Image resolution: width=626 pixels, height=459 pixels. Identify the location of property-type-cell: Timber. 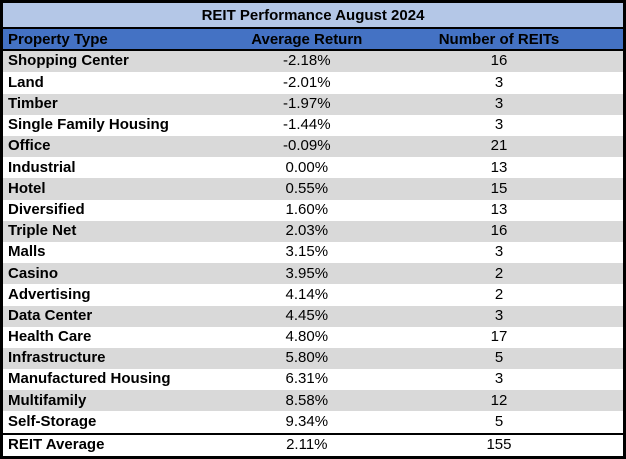
(121, 104).